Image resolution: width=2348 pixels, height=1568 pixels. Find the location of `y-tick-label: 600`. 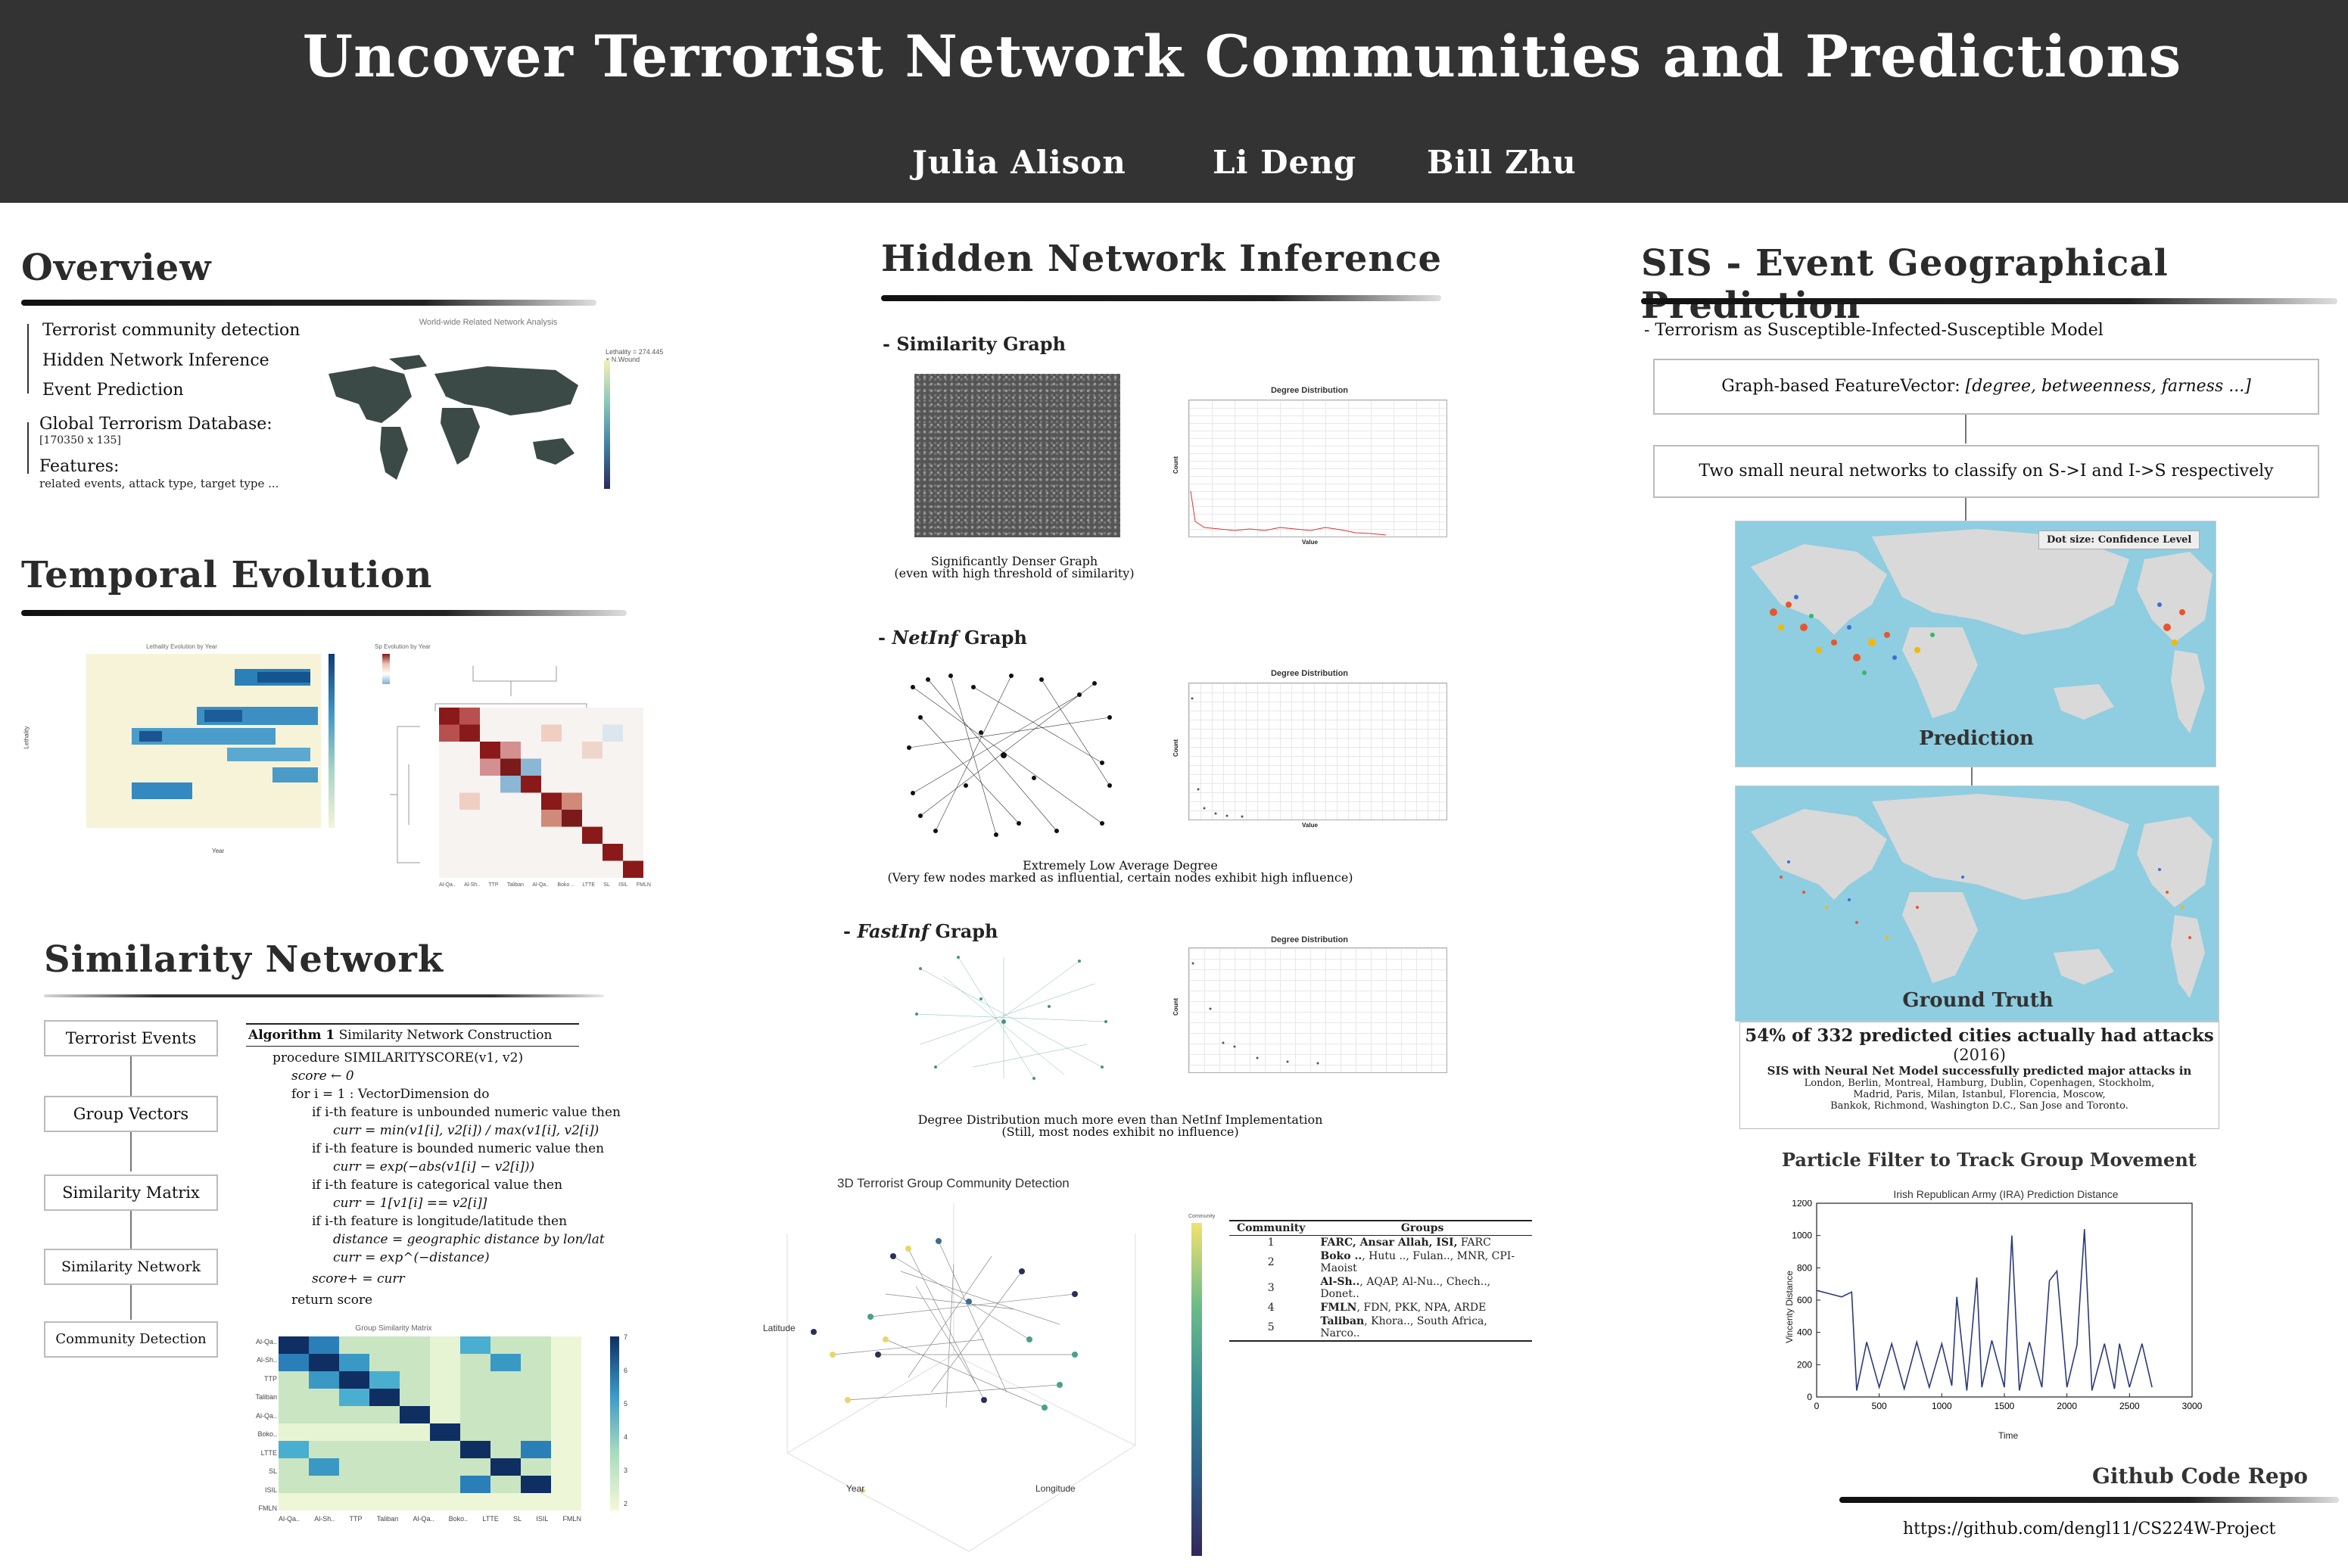

y-tick-label: 600 is located at coordinates (1805, 1300).